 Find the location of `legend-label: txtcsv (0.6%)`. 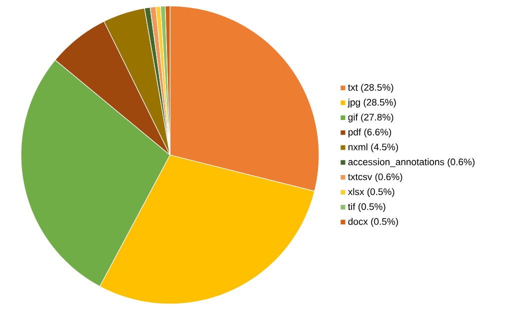

legend-label: txtcsv (0.6%) is located at coordinates (375, 177).